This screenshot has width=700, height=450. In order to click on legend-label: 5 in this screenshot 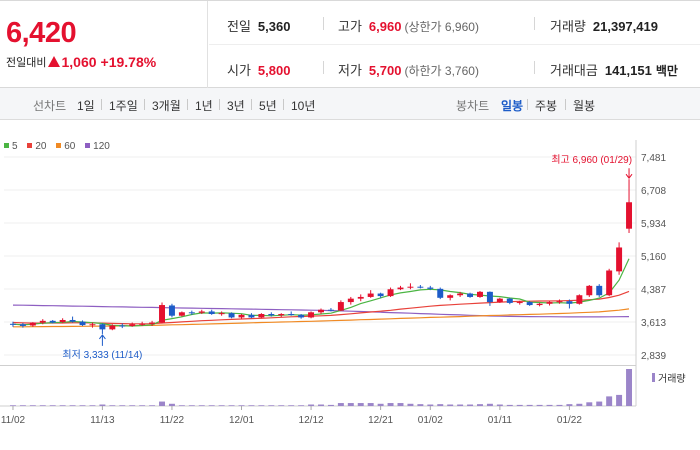, I will do `click(15, 146)`.